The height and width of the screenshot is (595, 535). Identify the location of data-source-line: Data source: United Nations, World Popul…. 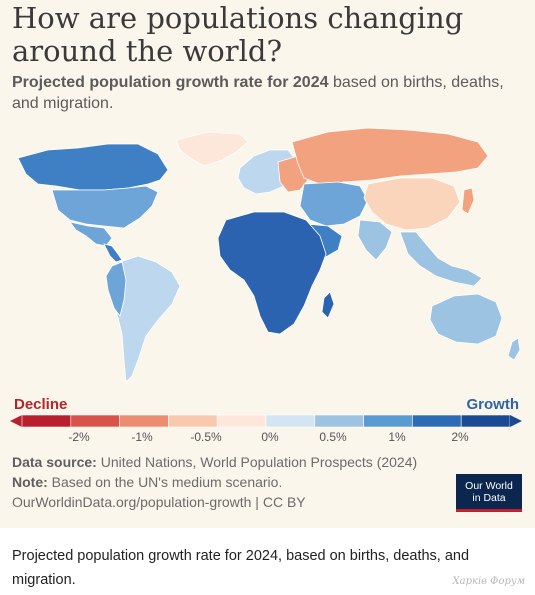
(232, 462).